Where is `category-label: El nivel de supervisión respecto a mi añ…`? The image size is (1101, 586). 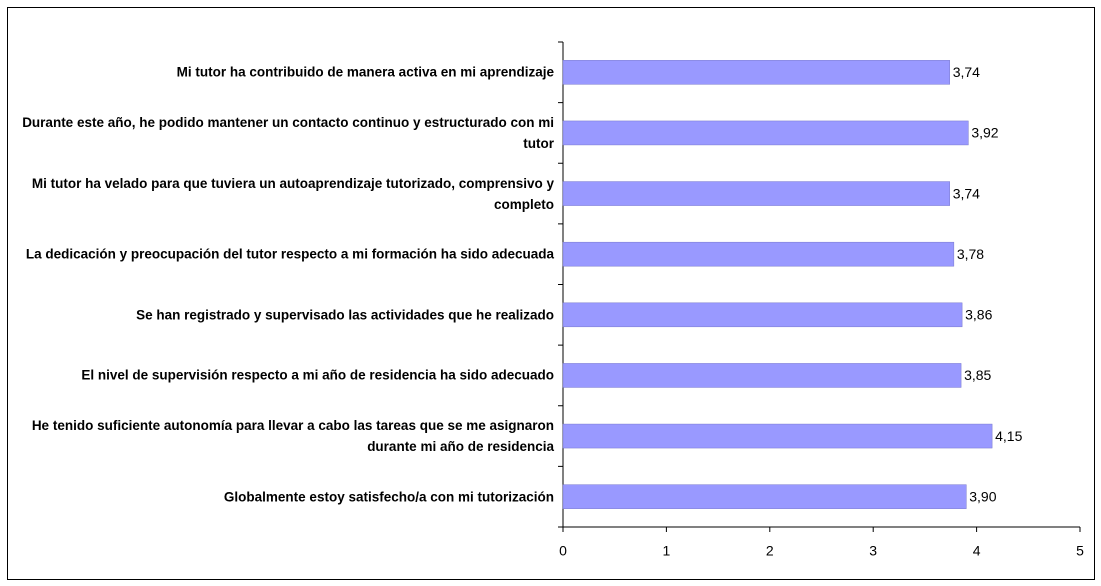 category-label: El nivel de supervisión respecto a mi añ… is located at coordinates (317, 375).